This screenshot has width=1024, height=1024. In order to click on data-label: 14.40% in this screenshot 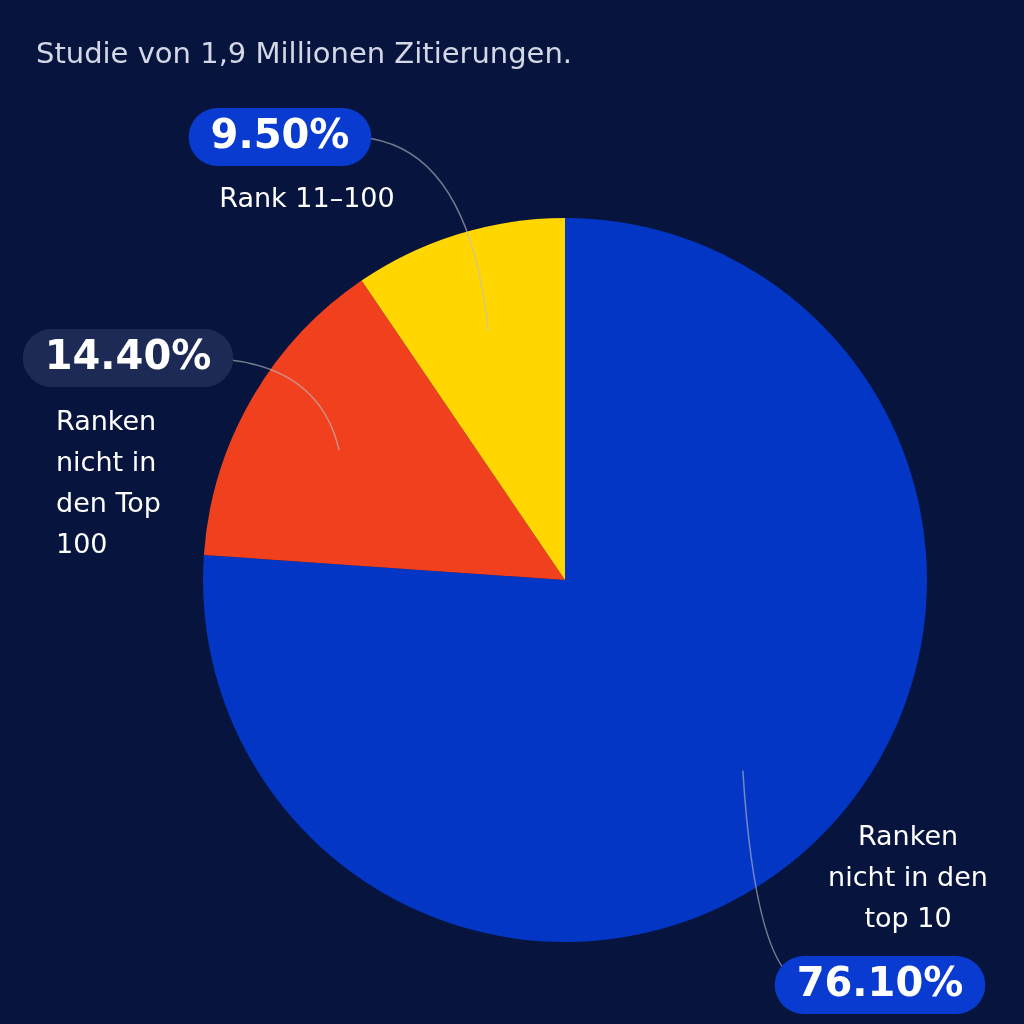, I will do `click(128, 355)`.